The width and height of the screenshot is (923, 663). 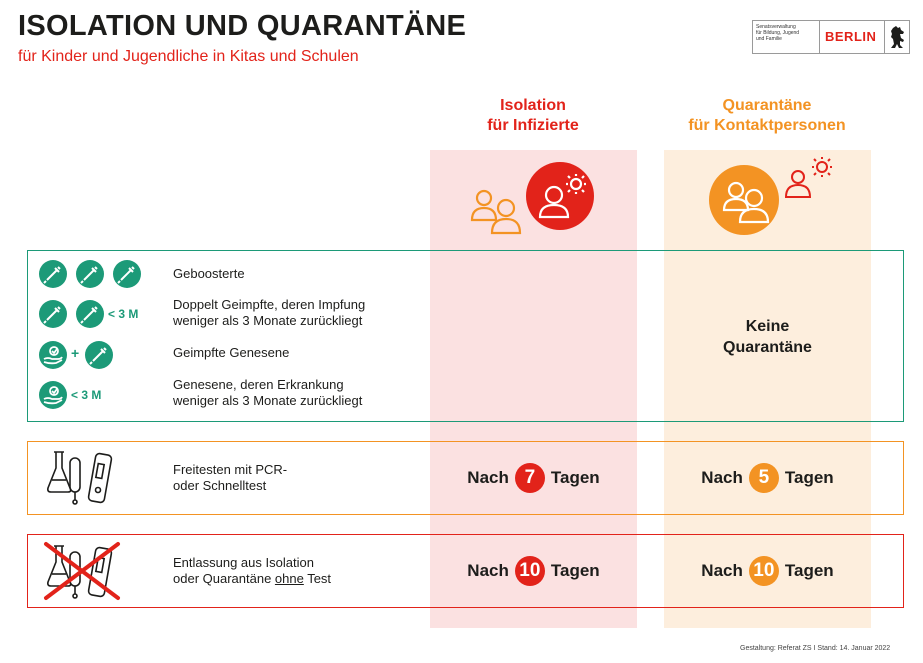 I want to click on isolation-test-result: Nach 7 Tagen, so click(x=533, y=478).